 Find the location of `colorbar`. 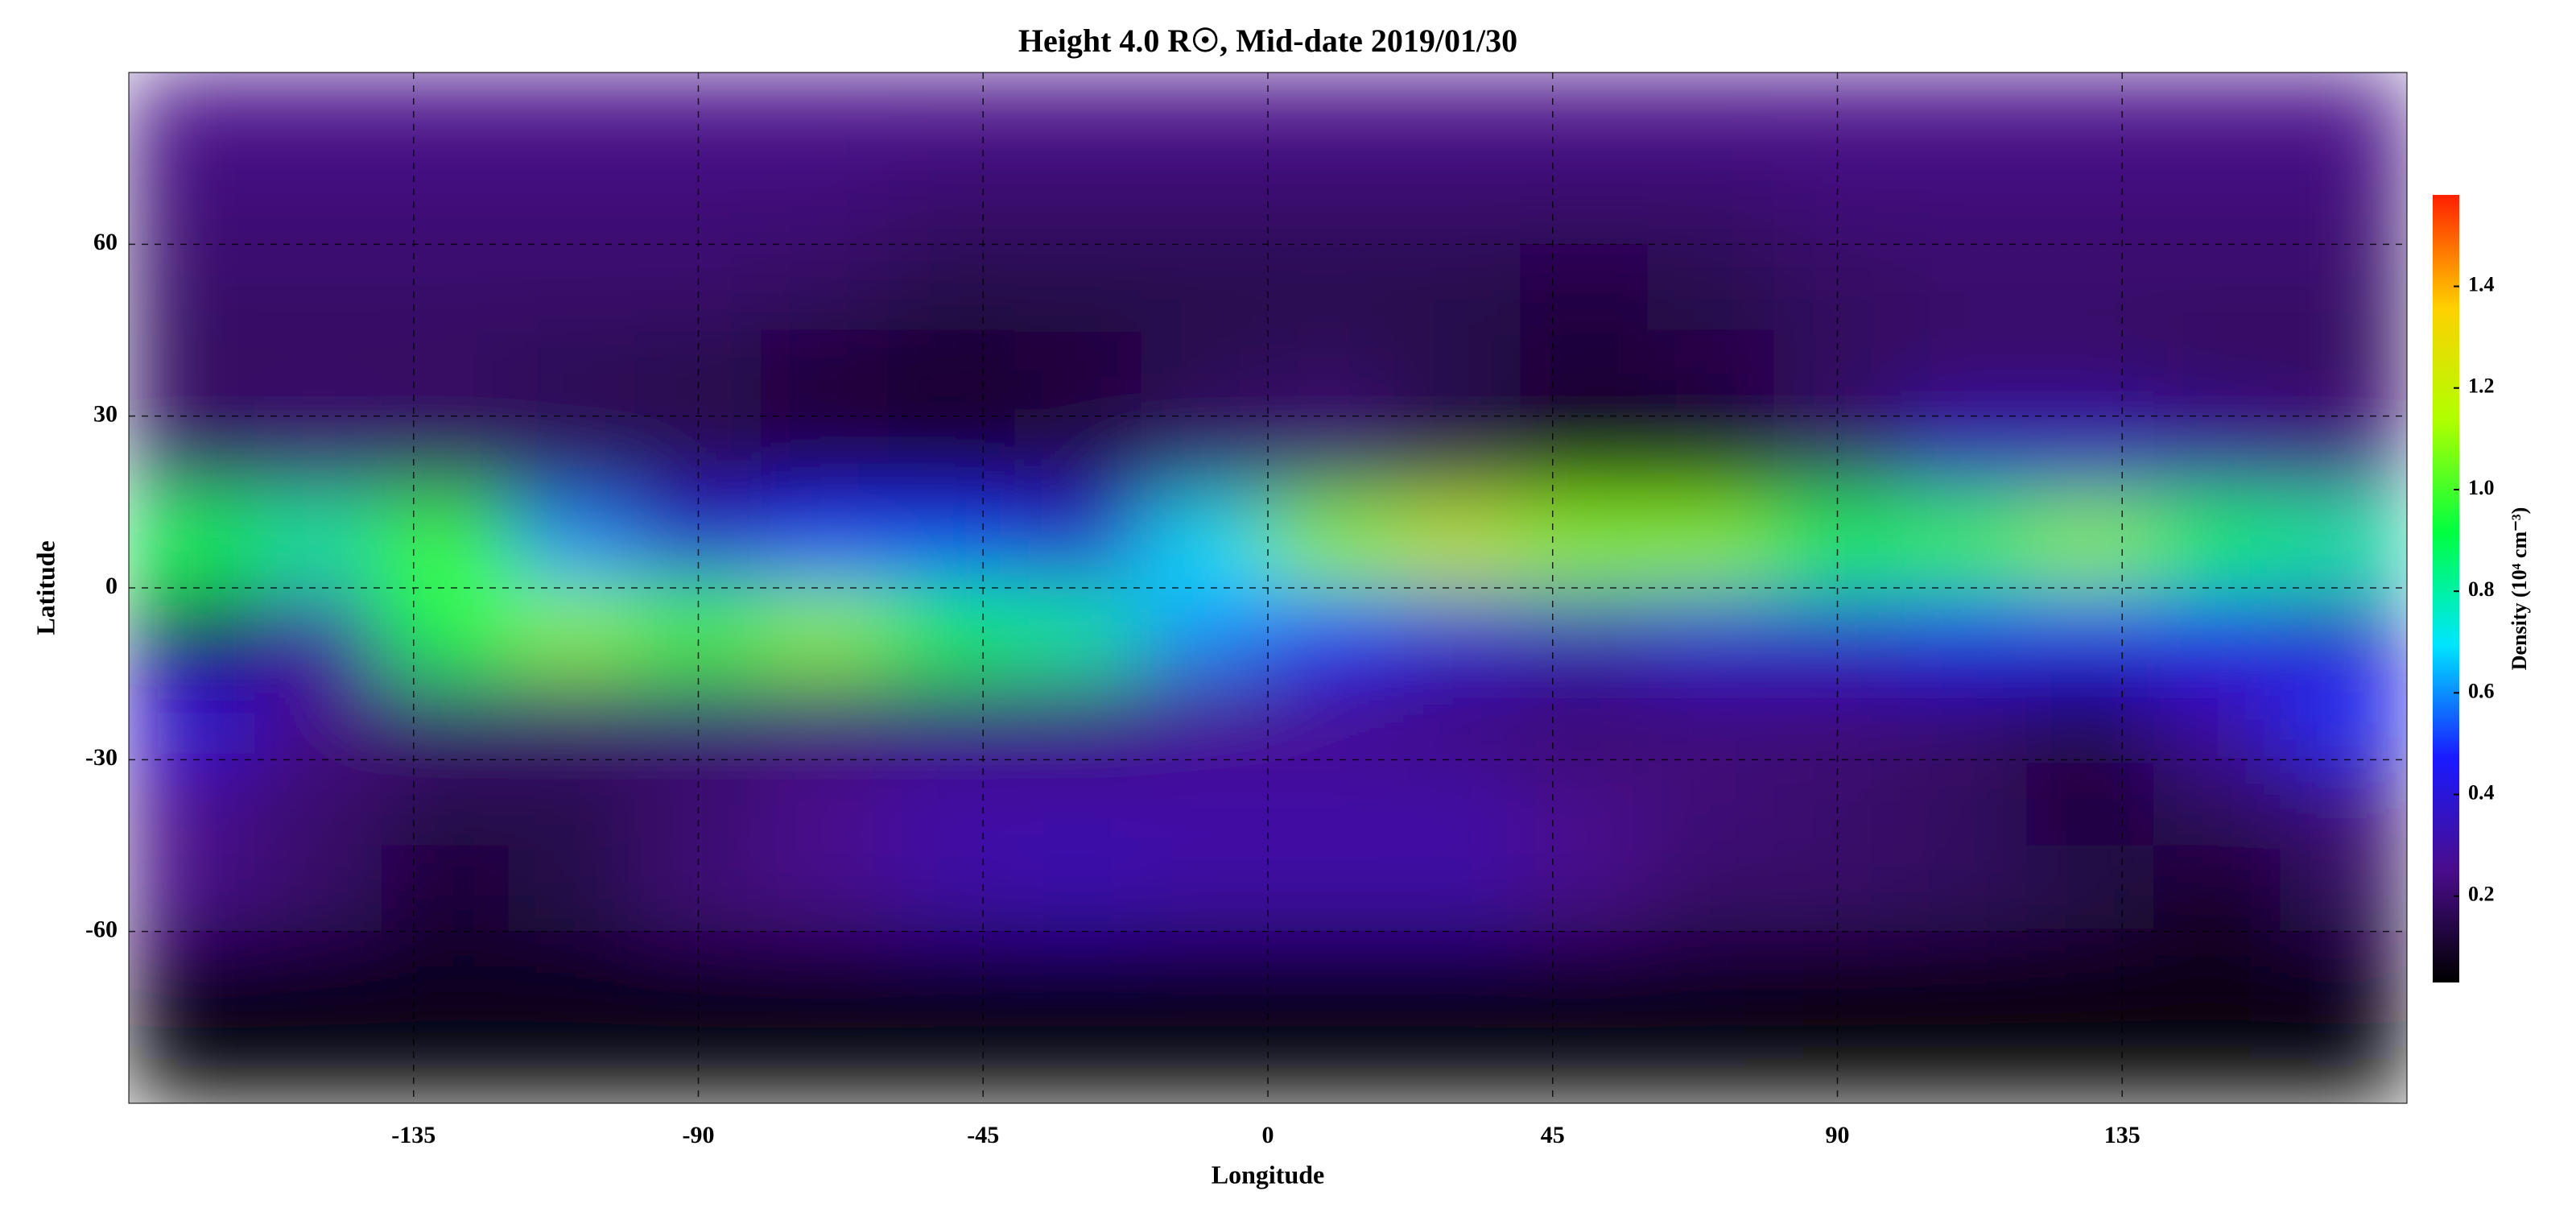

colorbar is located at coordinates (2446, 588).